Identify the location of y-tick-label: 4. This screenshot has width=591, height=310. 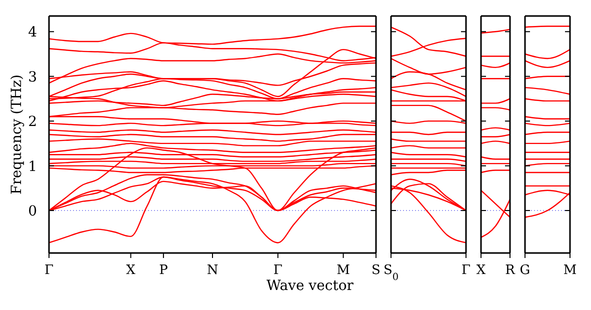
(33, 32).